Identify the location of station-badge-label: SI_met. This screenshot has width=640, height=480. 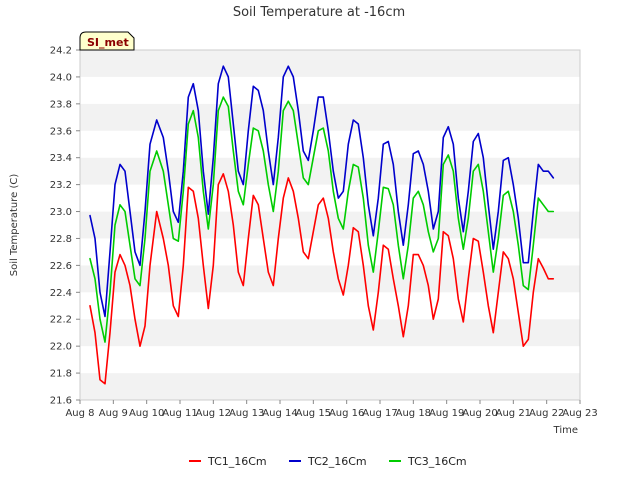
(108, 42).